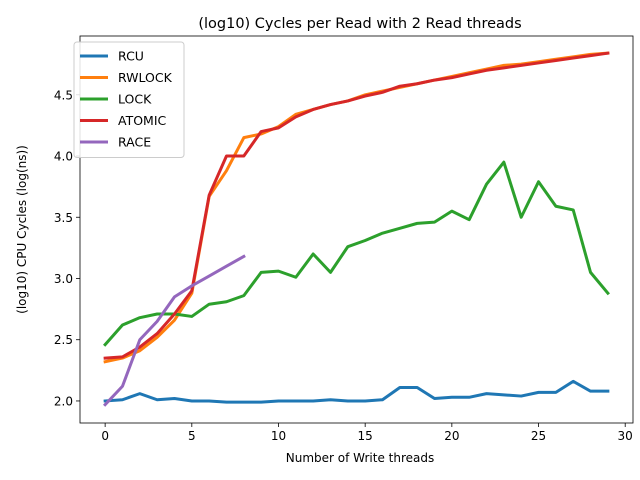 The height and width of the screenshot is (480, 640). Describe the element at coordinates (63, 157) in the screenshot. I see `y-tick-label: 4.0` at that location.